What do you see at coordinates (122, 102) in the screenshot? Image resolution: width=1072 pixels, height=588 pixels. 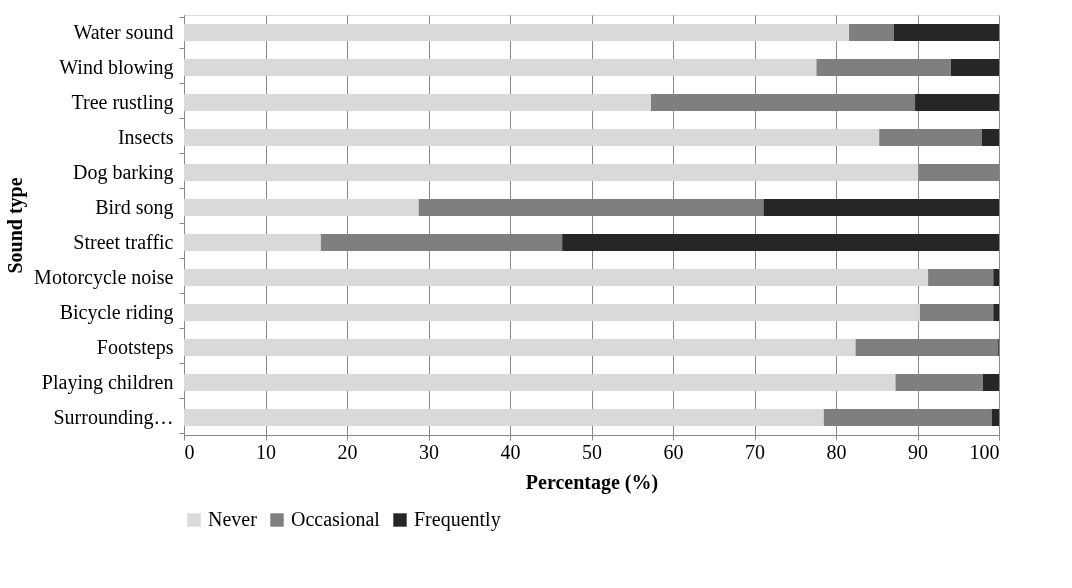 I see `y-tick-label: Tree rustling` at bounding box center [122, 102].